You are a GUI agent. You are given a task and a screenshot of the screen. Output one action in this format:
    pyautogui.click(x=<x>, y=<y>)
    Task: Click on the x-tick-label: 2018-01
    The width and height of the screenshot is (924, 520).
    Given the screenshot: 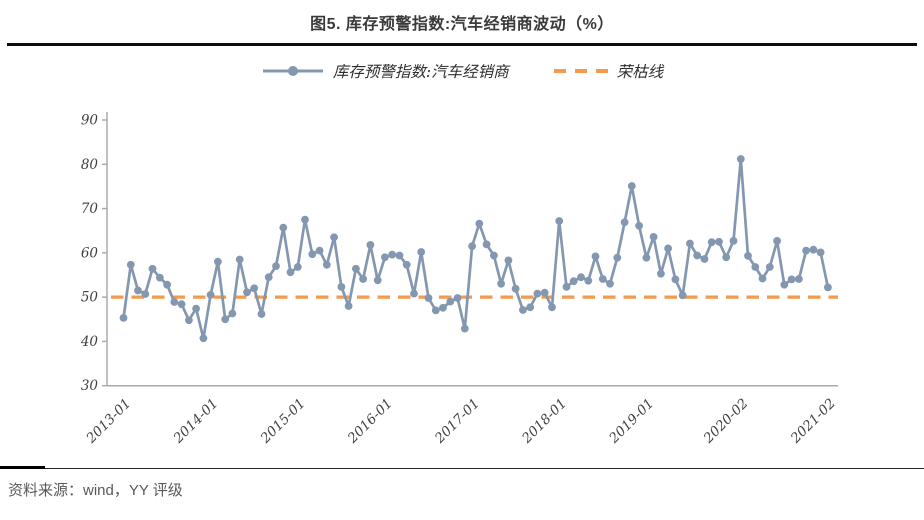 What is the action you would take?
    pyautogui.click(x=544, y=422)
    